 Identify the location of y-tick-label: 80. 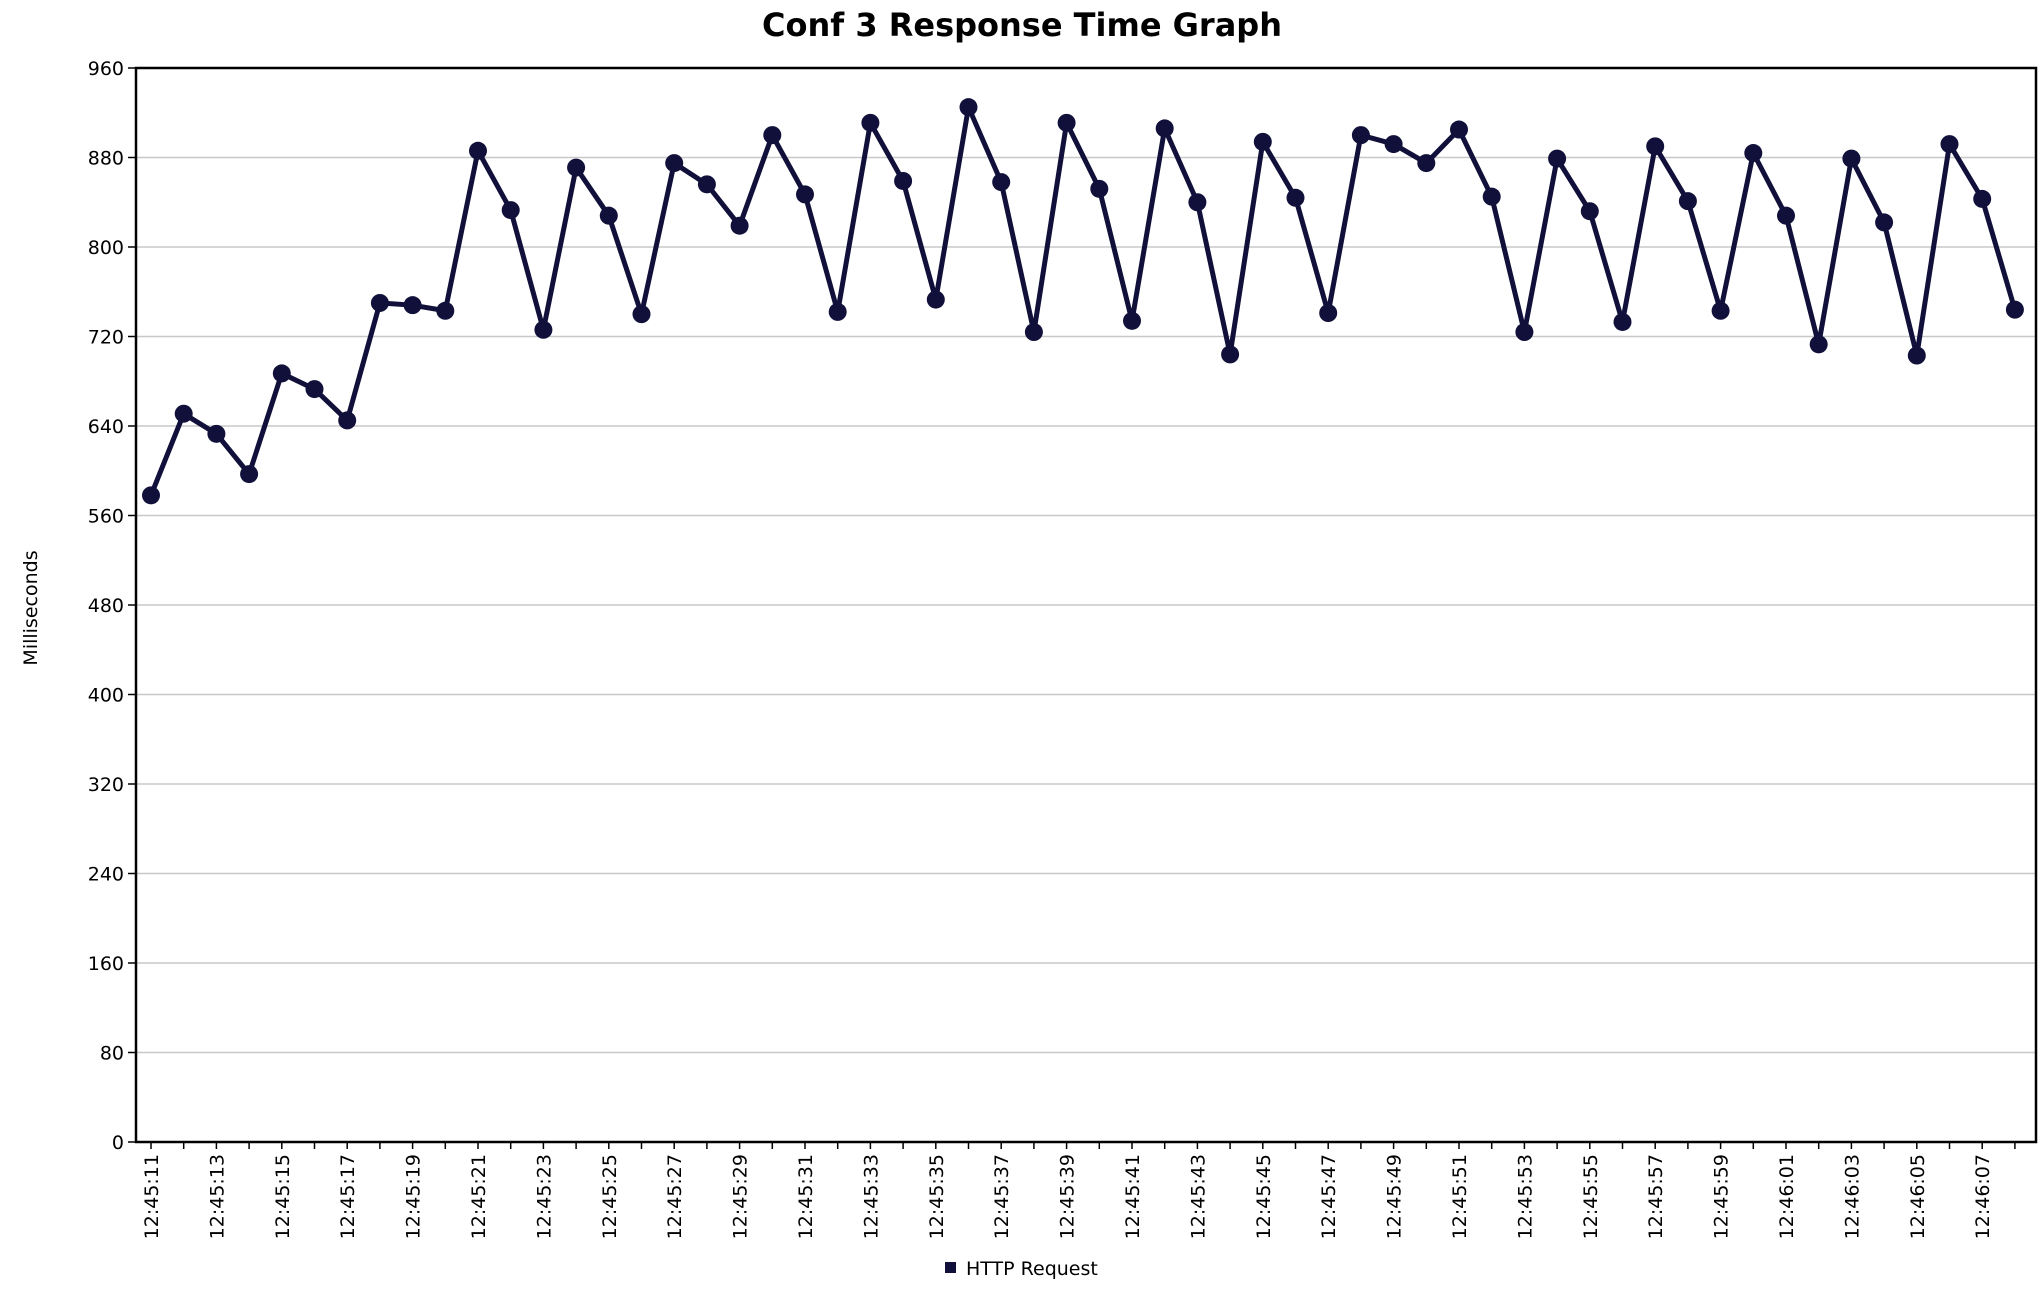
(112, 1054).